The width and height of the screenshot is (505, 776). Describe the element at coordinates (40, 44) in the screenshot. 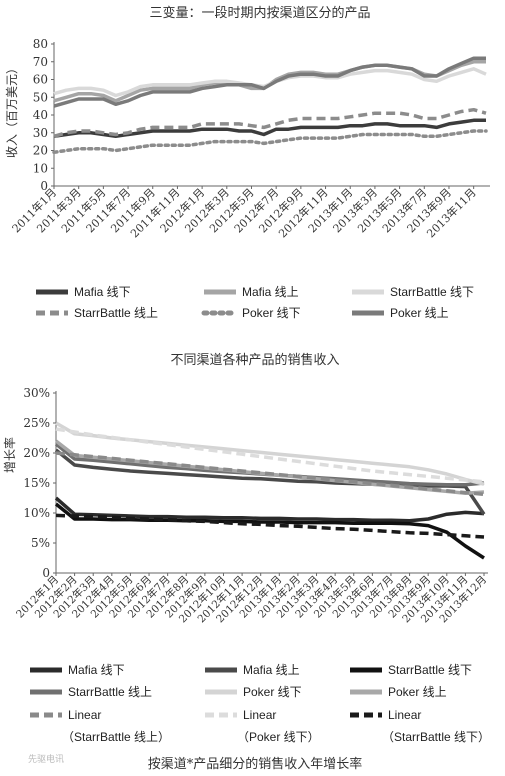

I see `chart1-y-tick-label: 80` at that location.